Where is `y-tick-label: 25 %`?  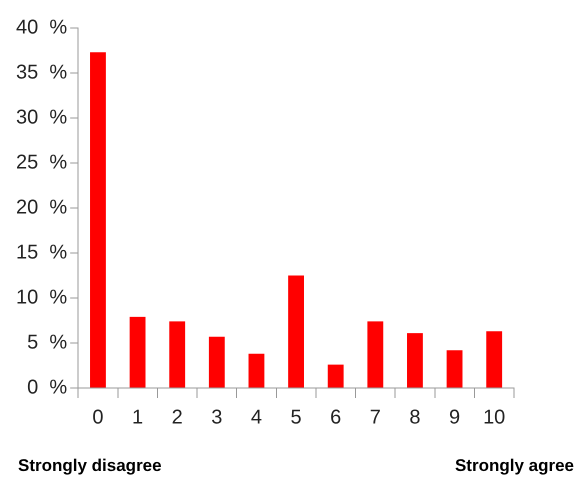
y-tick-label: 25 % is located at coordinates (42, 163).